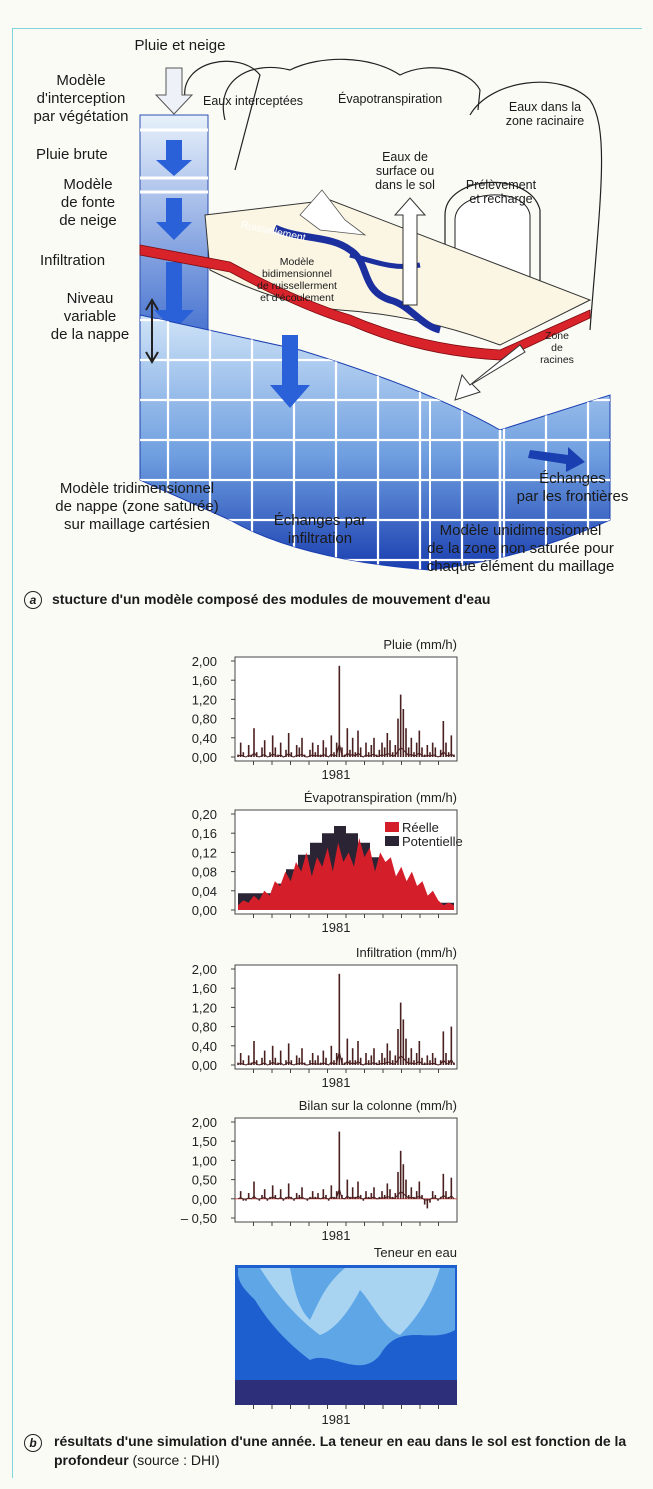 This screenshot has width=653, height=1489. Describe the element at coordinates (501, 192) in the screenshot. I see `label-prelevement: Prélèvement et recharge` at that location.